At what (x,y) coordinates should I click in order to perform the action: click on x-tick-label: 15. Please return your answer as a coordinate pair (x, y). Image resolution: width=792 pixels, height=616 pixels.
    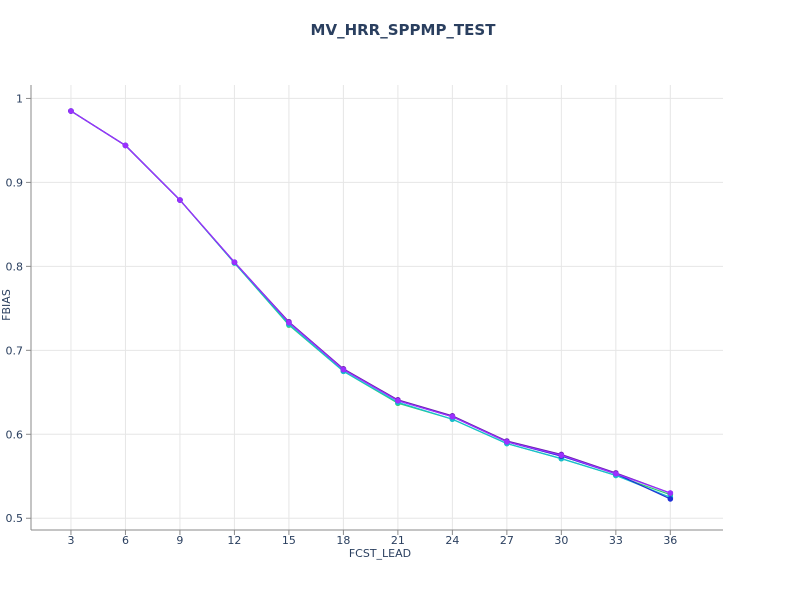
    Looking at the image, I should click on (289, 540).